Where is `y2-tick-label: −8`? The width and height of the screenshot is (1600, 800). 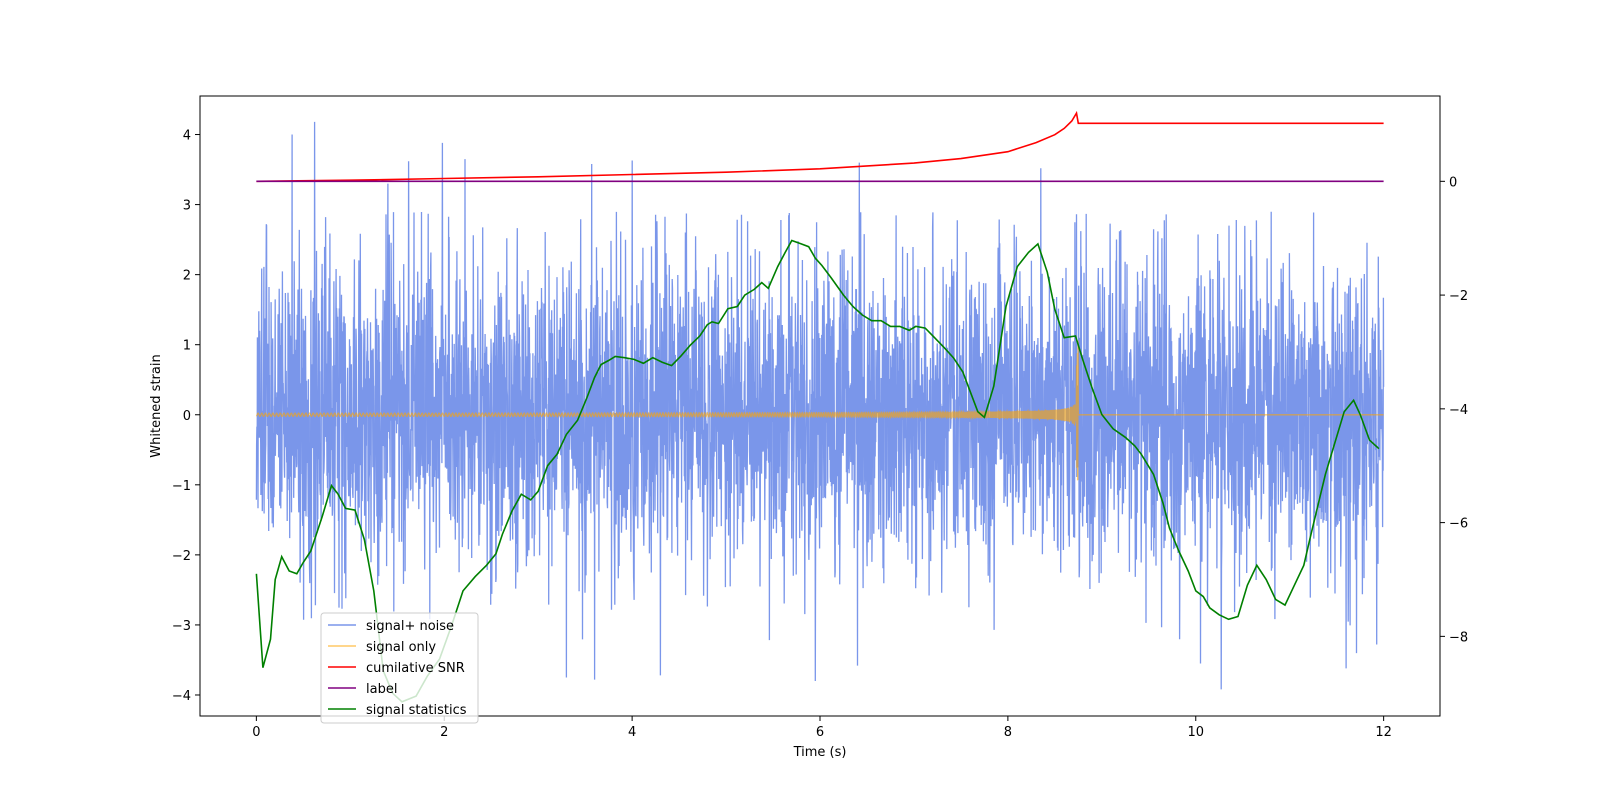
y2-tick-label: −8 is located at coordinates (1458, 637).